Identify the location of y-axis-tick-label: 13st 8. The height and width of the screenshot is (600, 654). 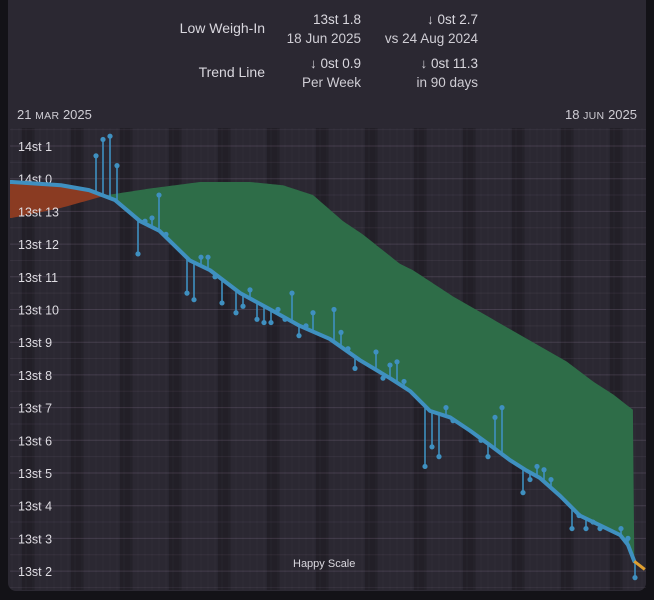
(35, 376).